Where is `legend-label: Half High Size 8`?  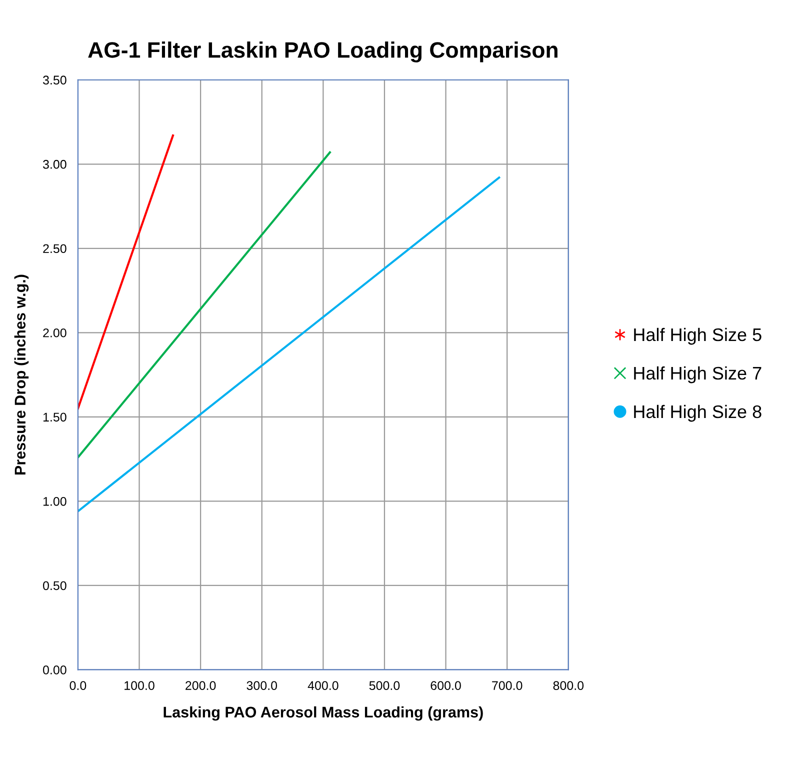 legend-label: Half High Size 8 is located at coordinates (698, 413).